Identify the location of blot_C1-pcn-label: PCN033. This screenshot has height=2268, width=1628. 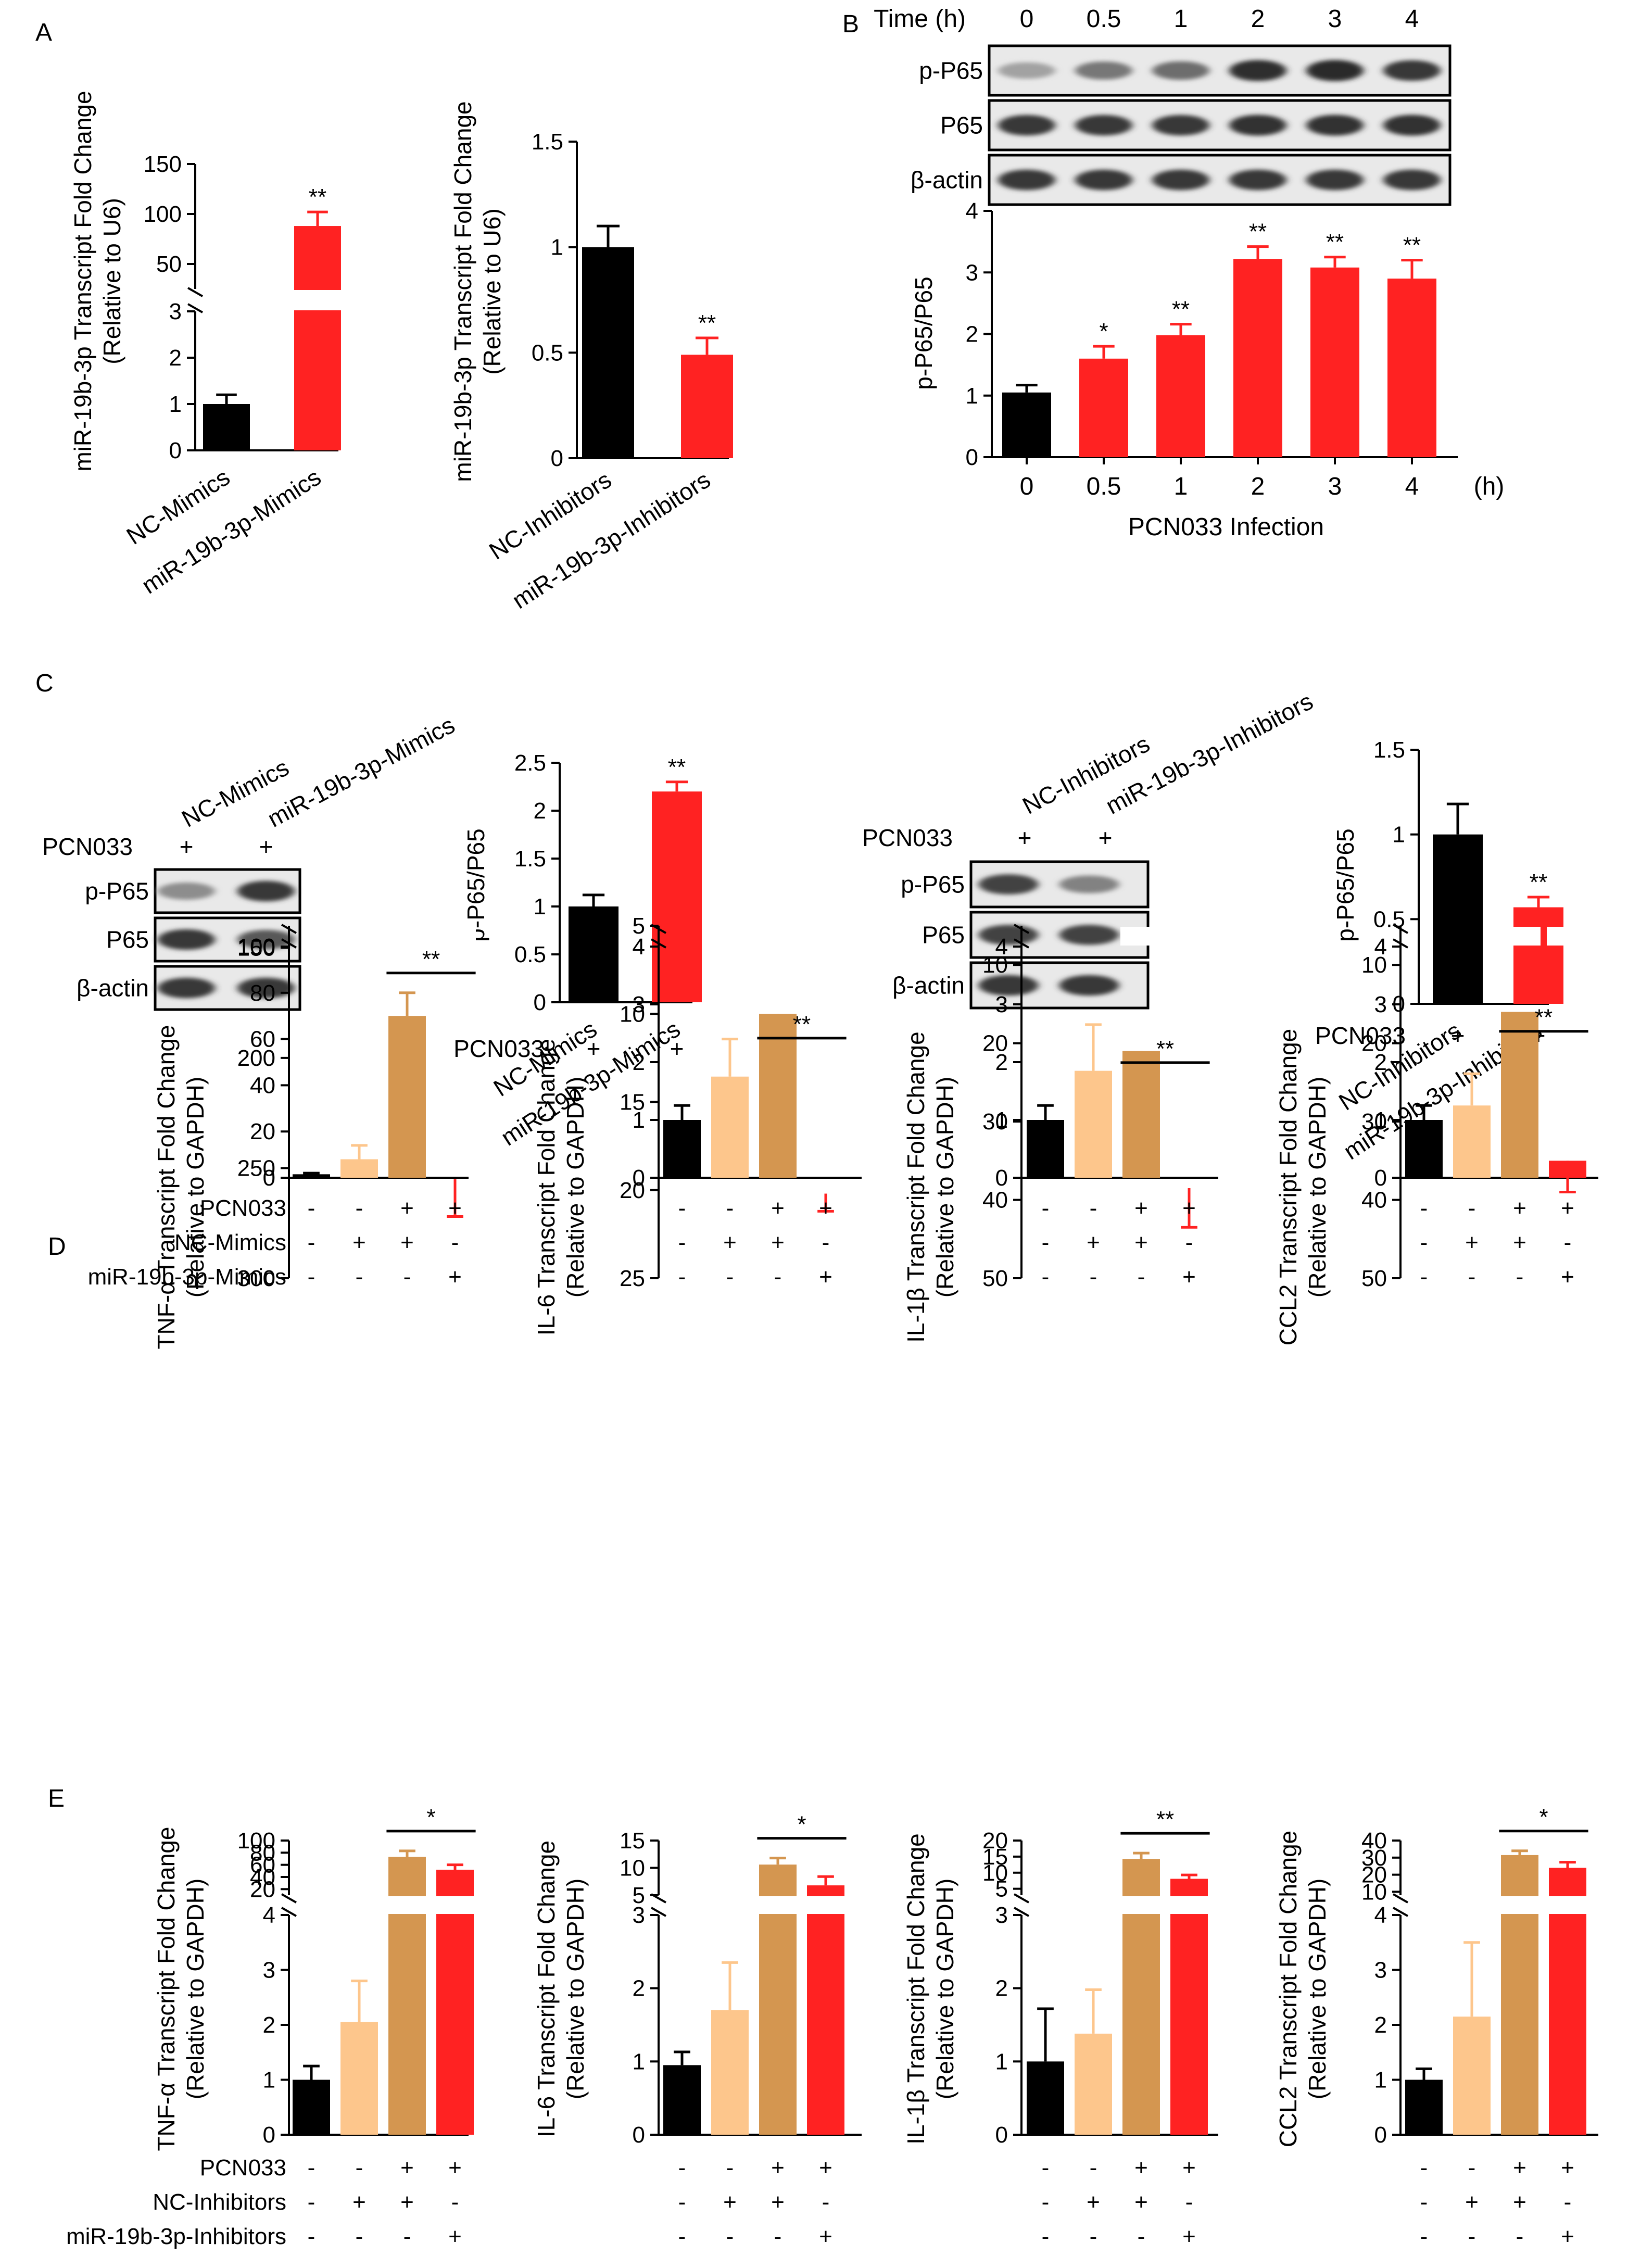
(87, 847).